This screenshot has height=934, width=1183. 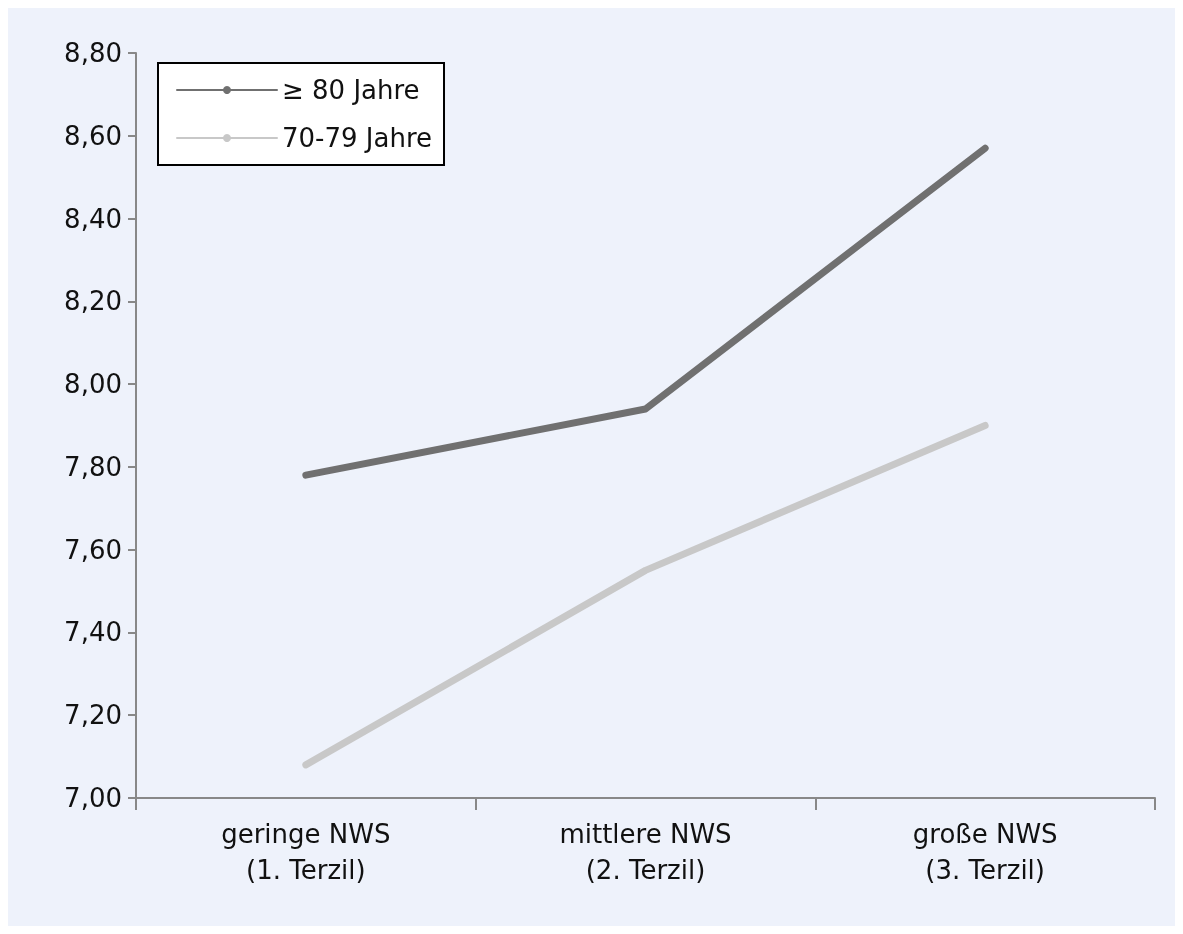 I want to click on x-tick-label: geringe NWS (1. Terzil), so click(x=306, y=852).